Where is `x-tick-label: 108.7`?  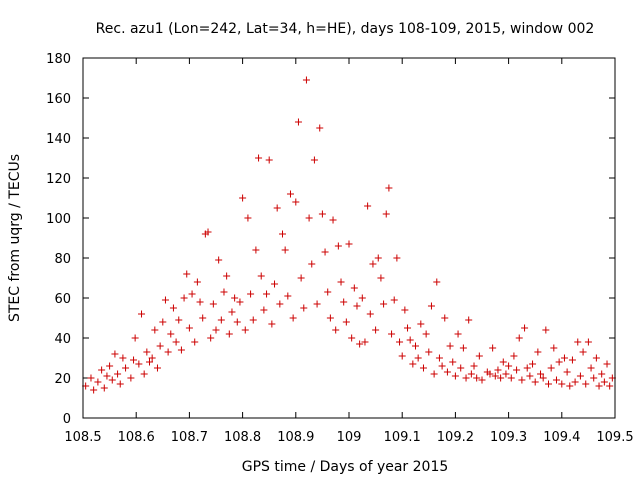
x-tick-label: 108.7 is located at coordinates (189, 437).